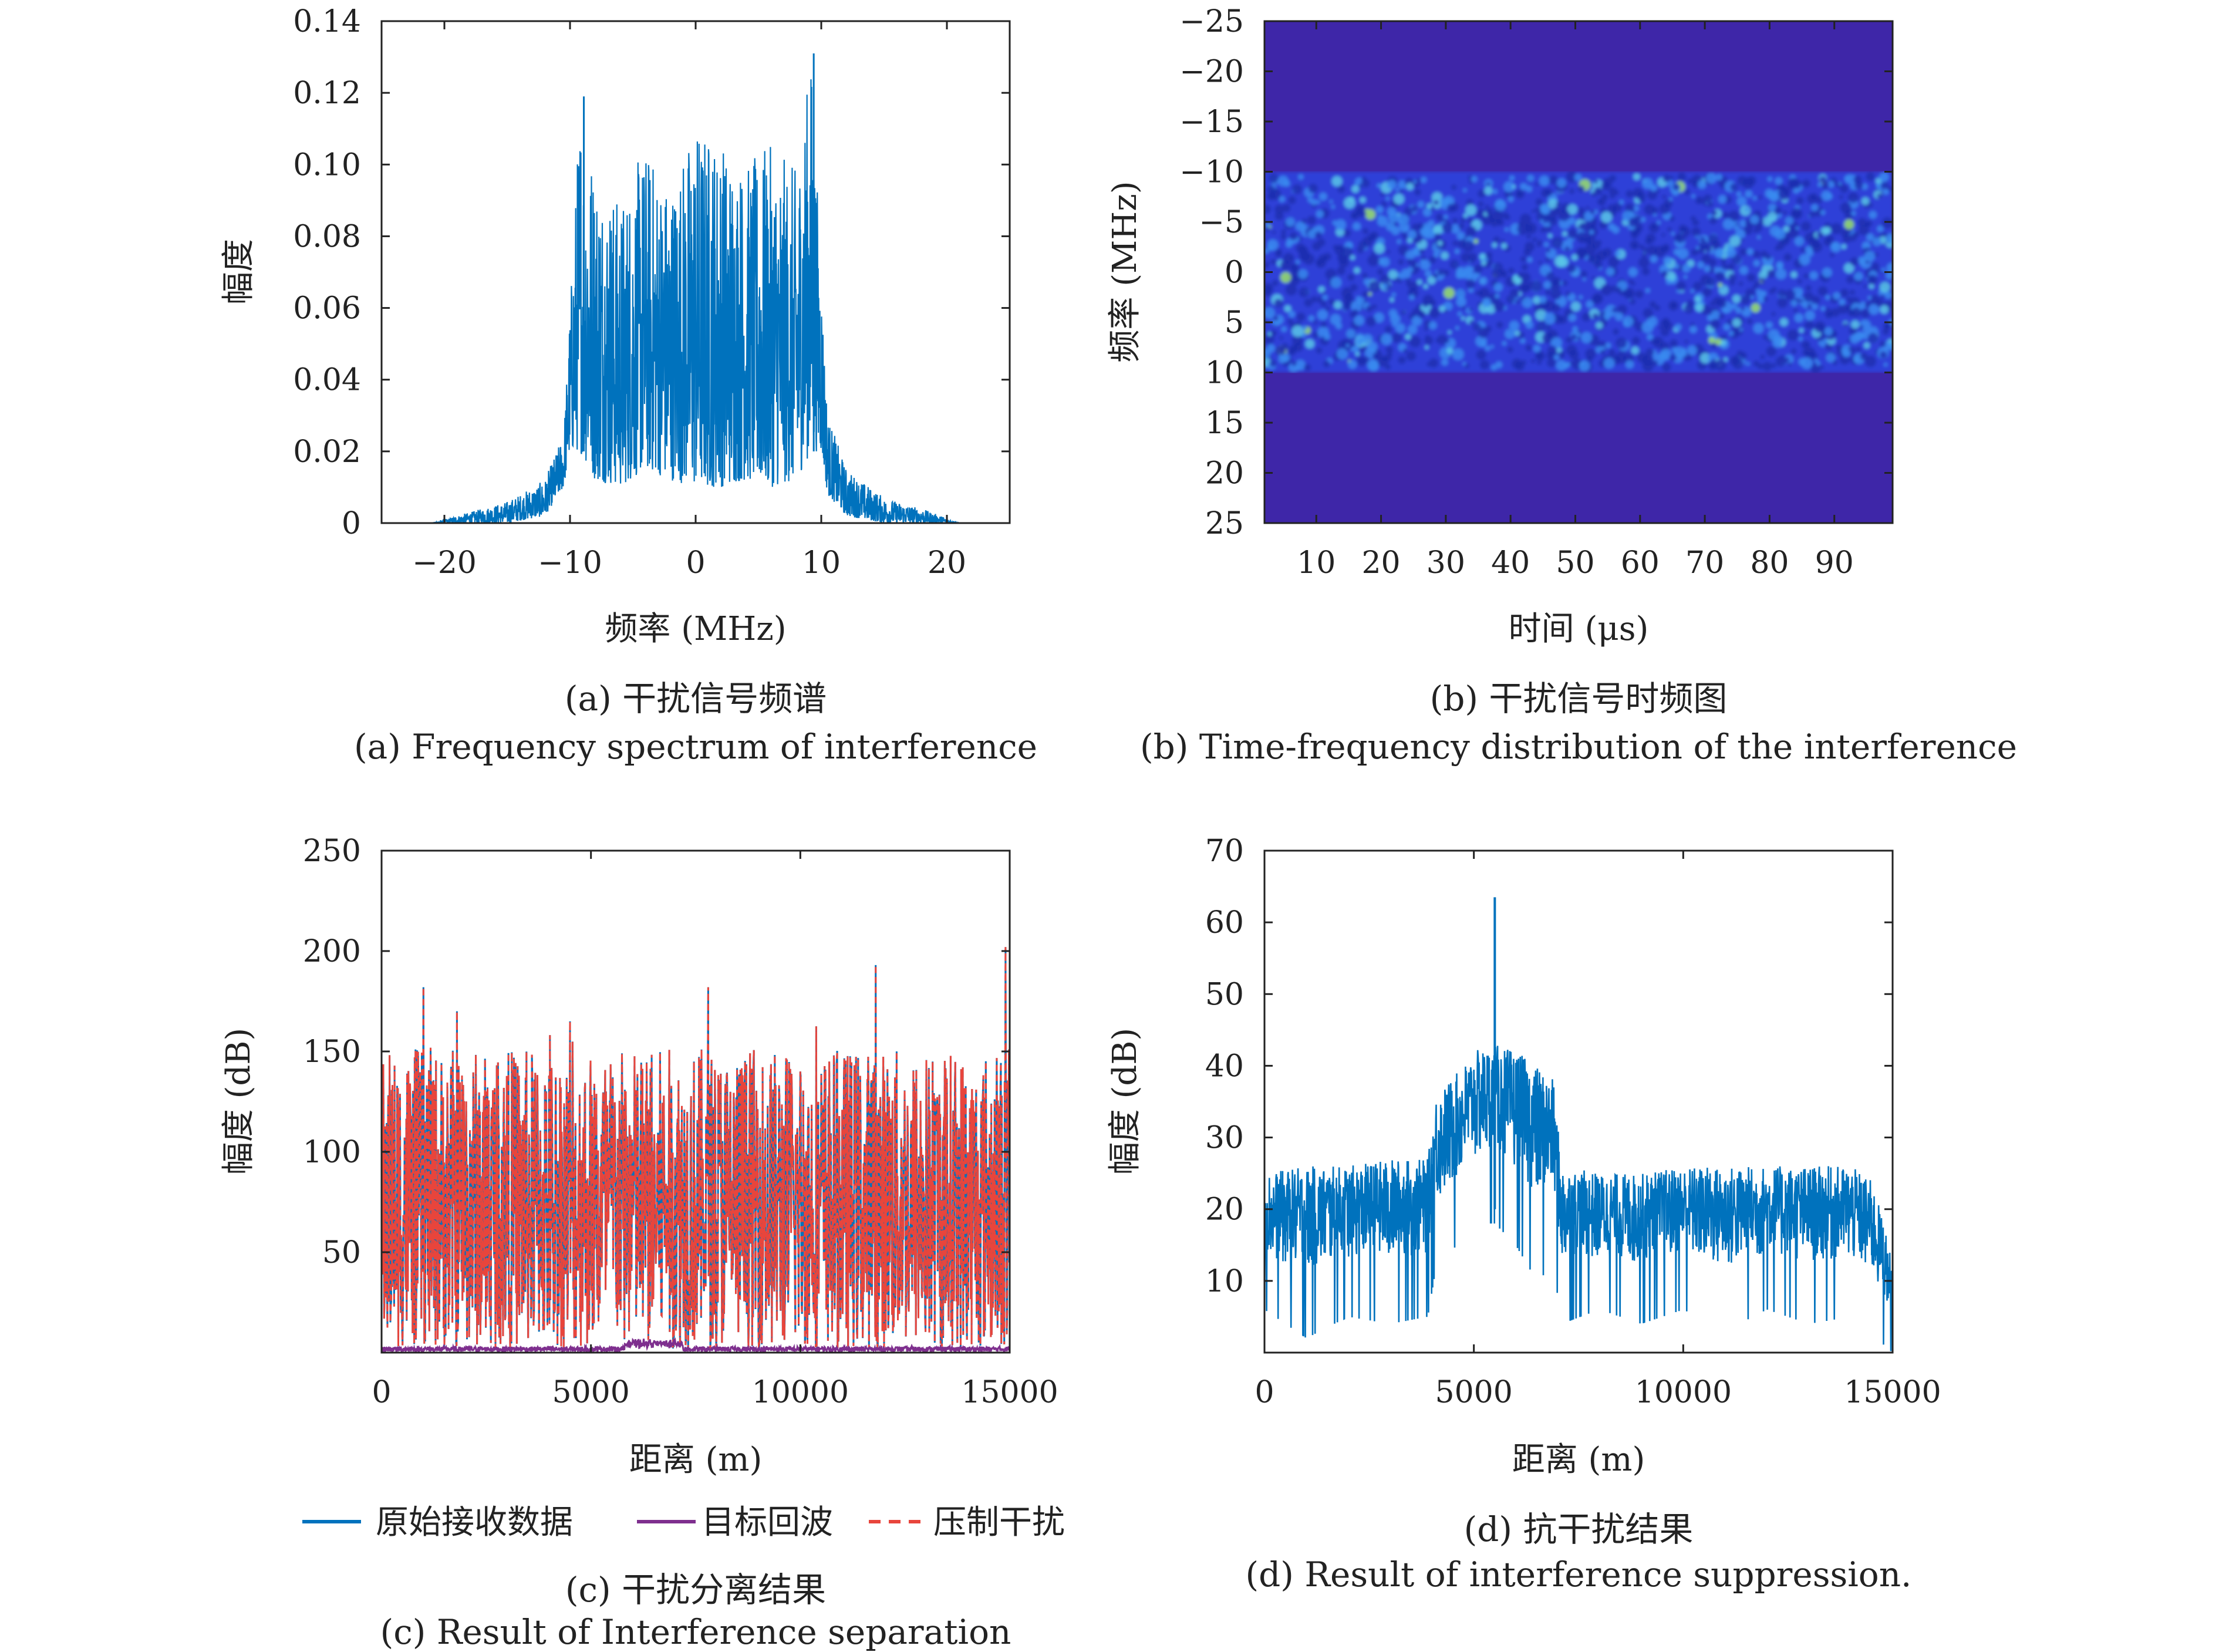  What do you see at coordinates (696, 288) in the screenshot?
I see `plot-area-a` at bounding box center [696, 288].